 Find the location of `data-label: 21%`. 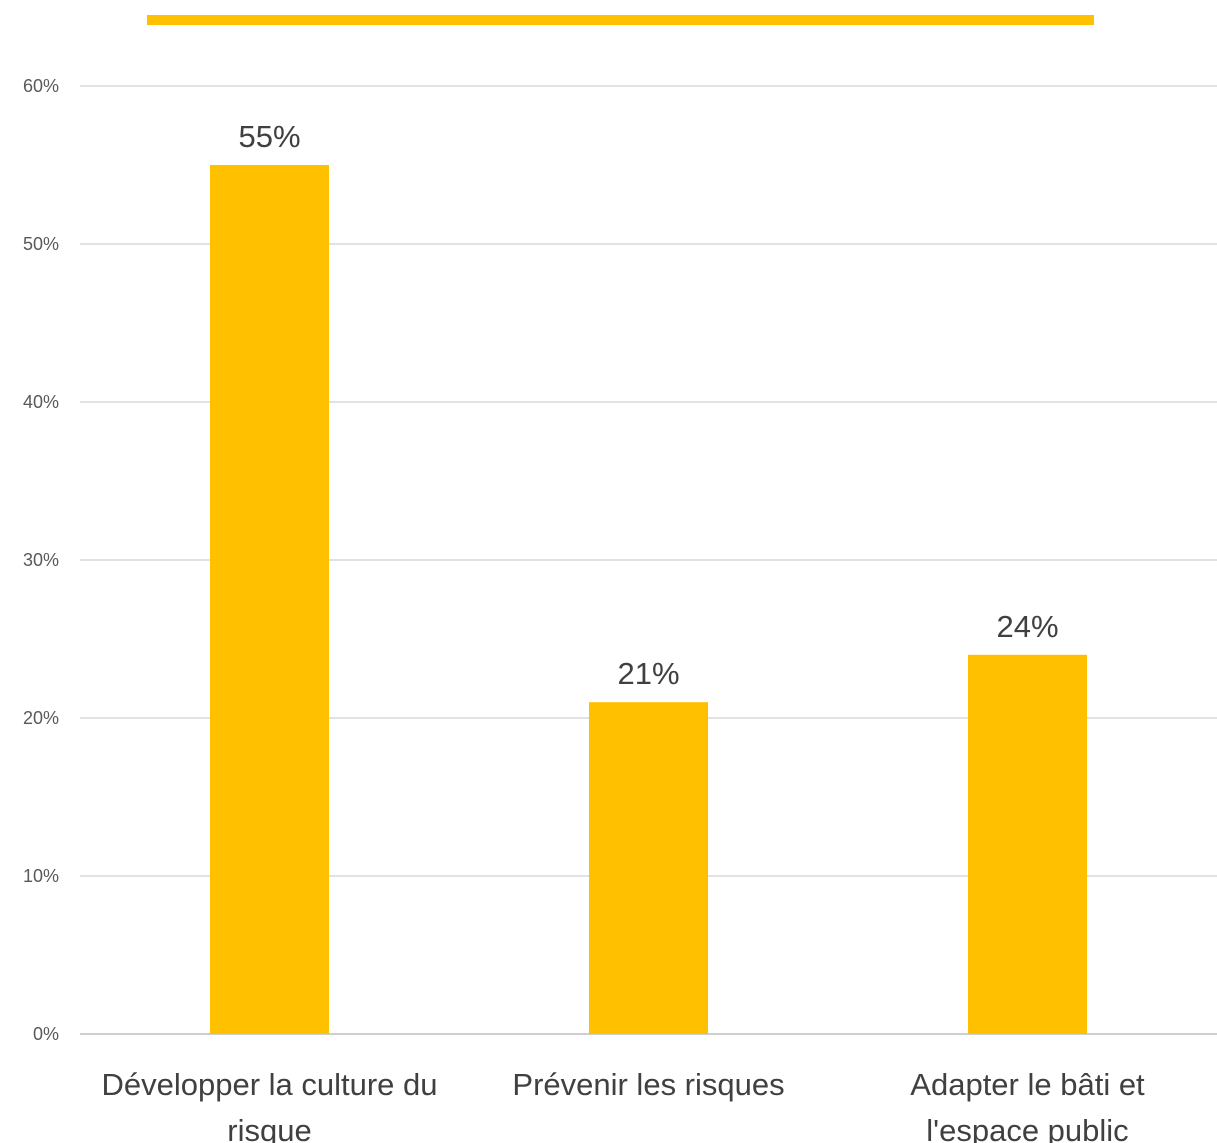

data-label: 21% is located at coordinates (648, 673).